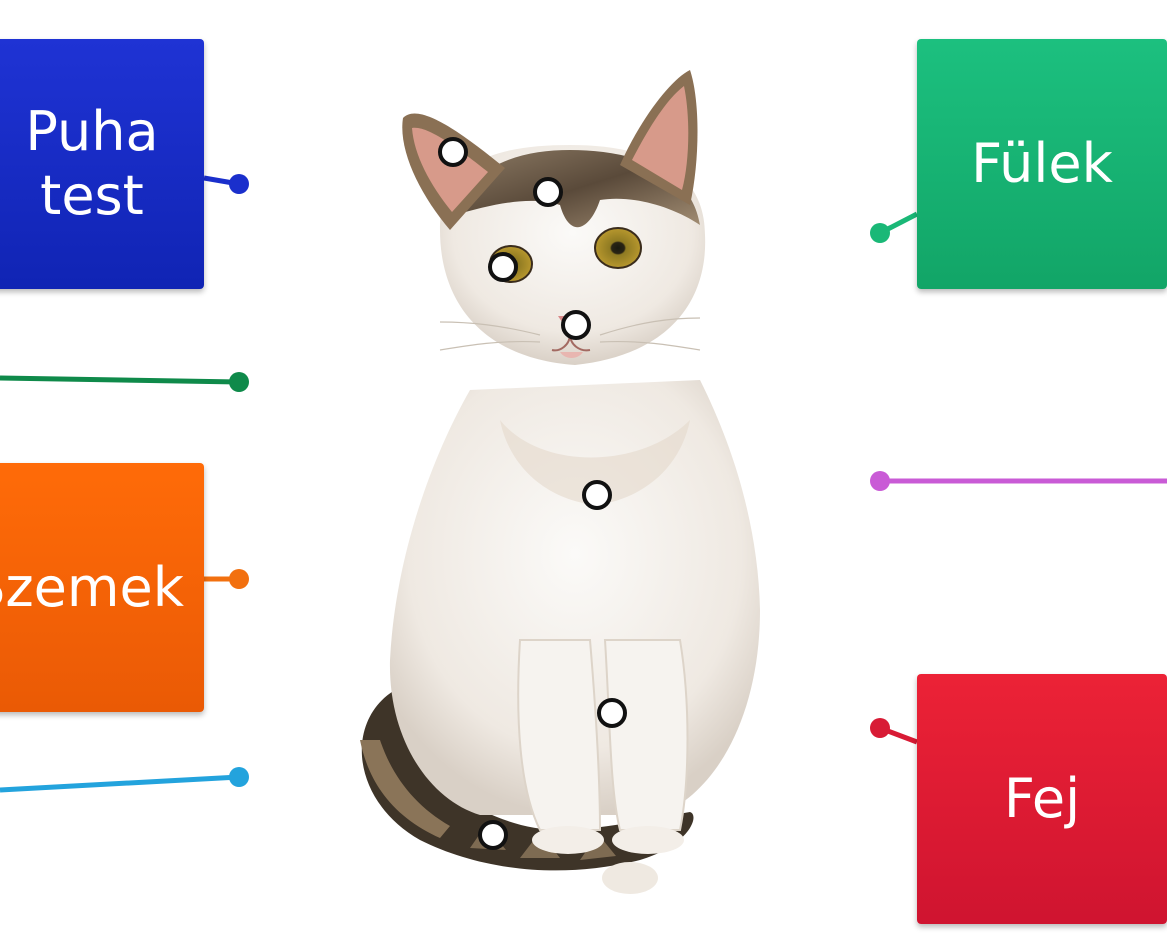 This screenshot has height=940, width=1167. I want to click on hotspot-tail, so click(493, 835).